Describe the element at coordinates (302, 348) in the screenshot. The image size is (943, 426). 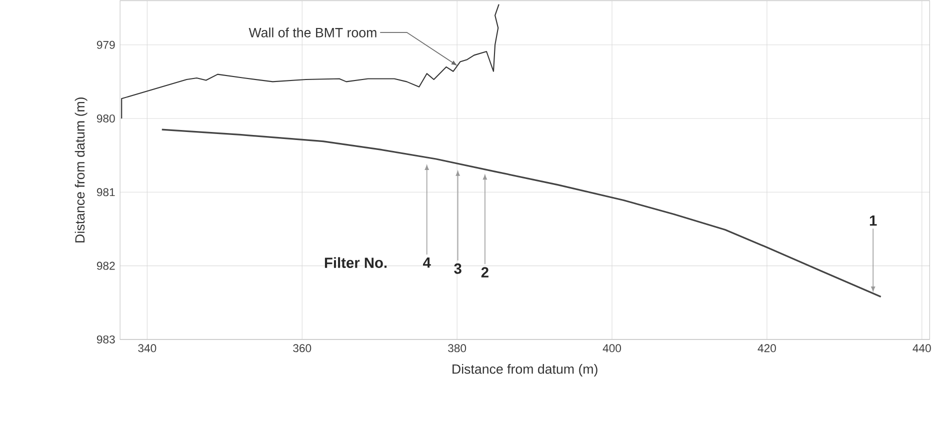
I see `x-tick-label: 360` at that location.